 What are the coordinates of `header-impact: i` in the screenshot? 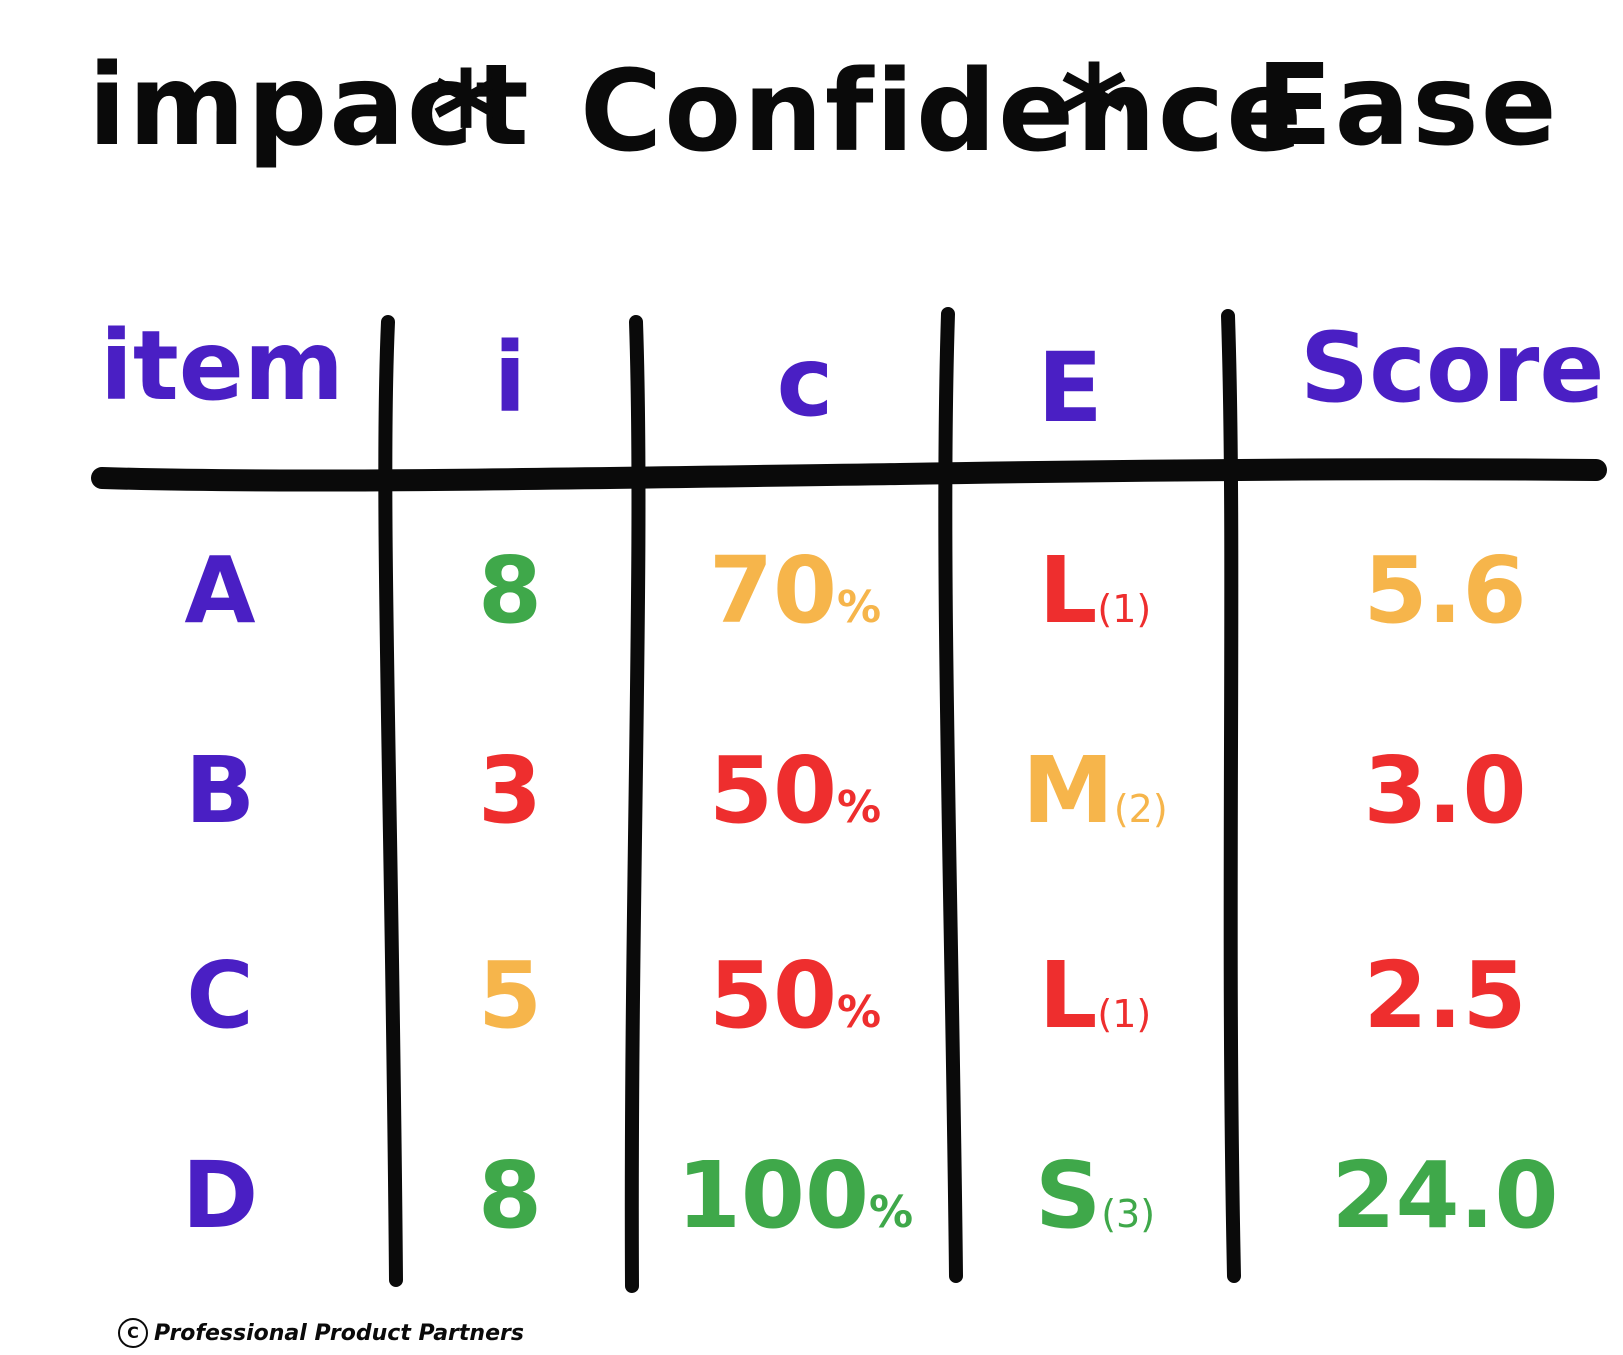 It's located at (510, 378).